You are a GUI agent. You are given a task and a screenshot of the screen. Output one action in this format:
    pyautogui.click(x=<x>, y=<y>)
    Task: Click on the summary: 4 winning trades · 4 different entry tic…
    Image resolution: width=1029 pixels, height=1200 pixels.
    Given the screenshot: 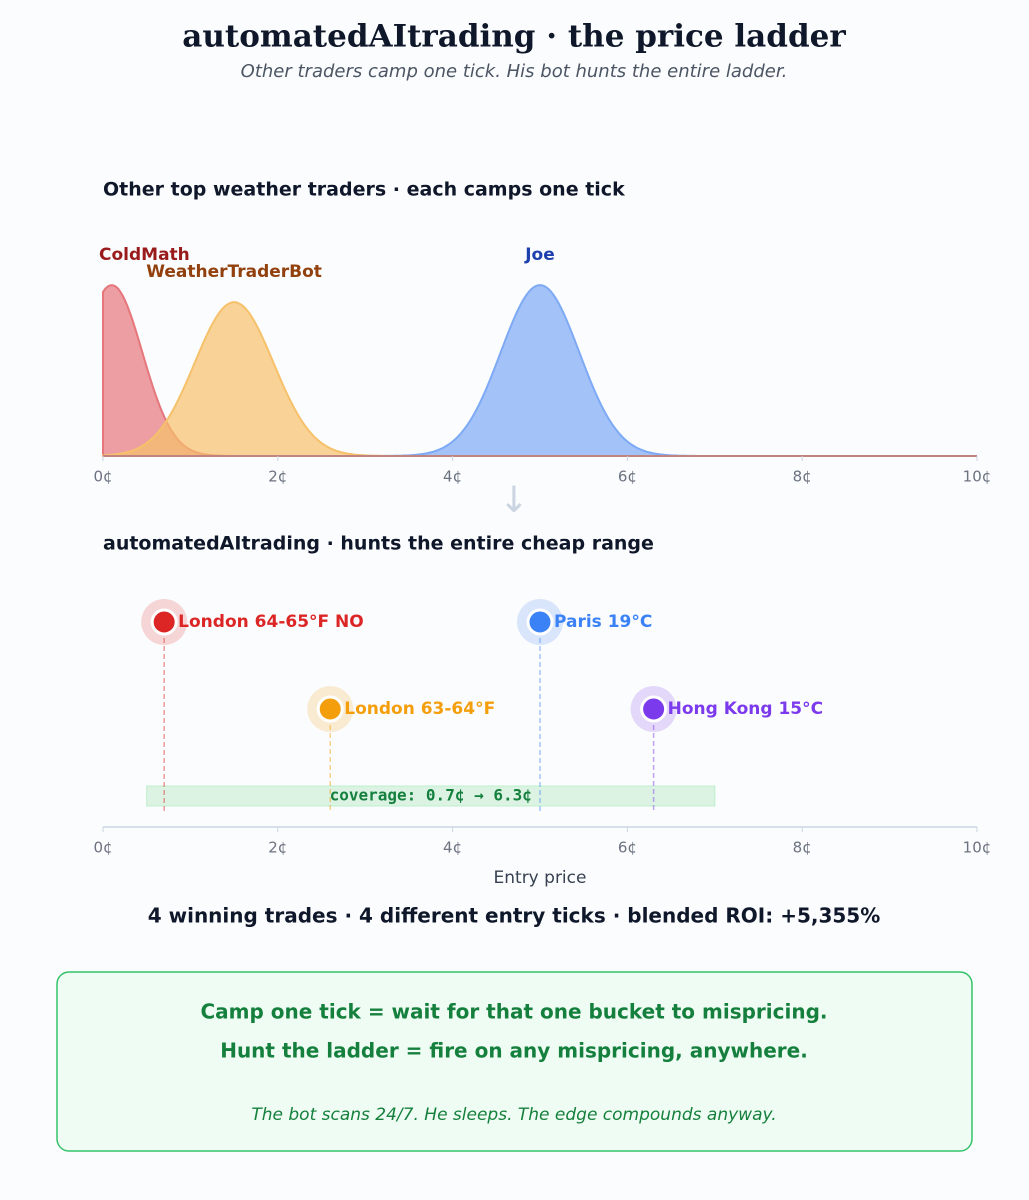 What is the action you would take?
    pyautogui.click(x=514, y=916)
    